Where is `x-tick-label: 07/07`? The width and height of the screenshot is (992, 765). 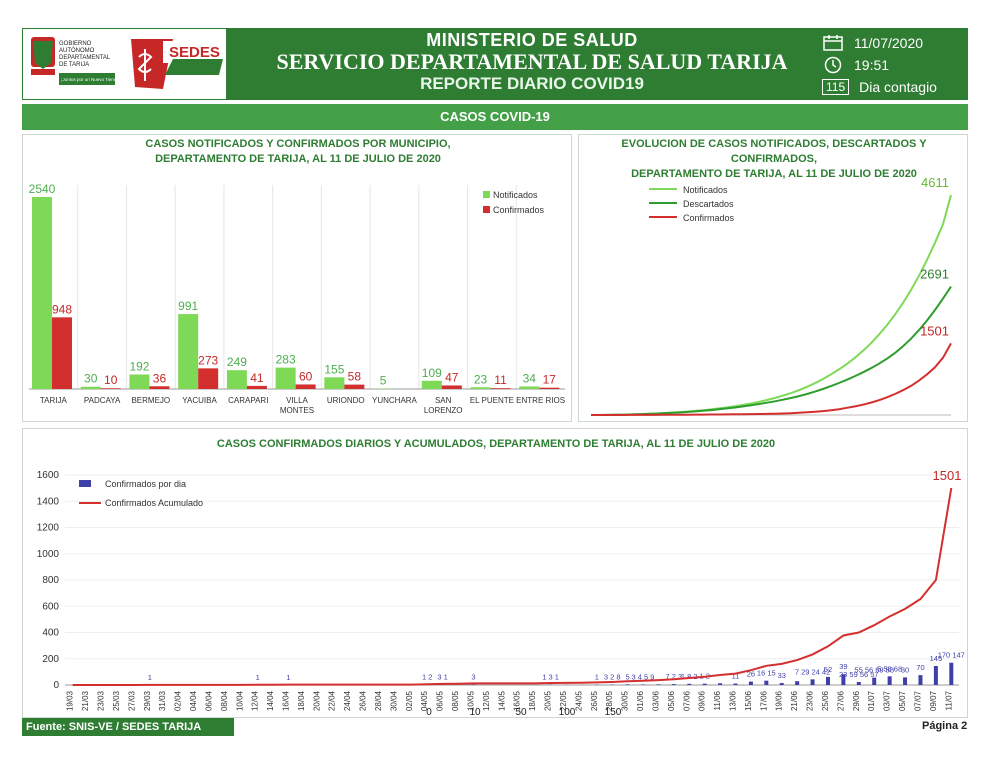 x-tick-label: 07/07 is located at coordinates (917, 700).